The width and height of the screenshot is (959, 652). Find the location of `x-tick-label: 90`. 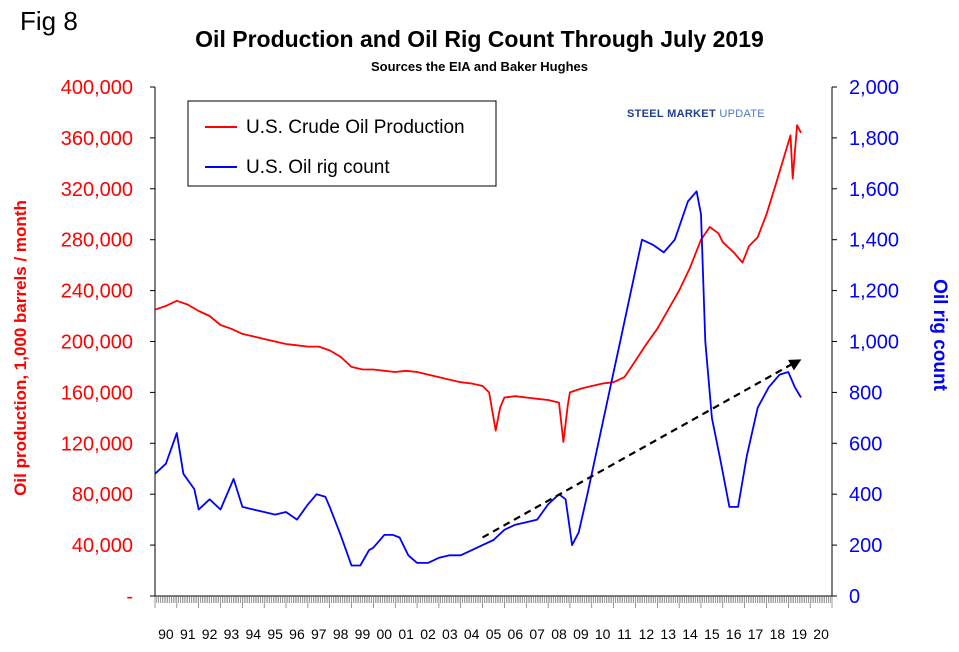

x-tick-label: 90 is located at coordinates (166, 634).